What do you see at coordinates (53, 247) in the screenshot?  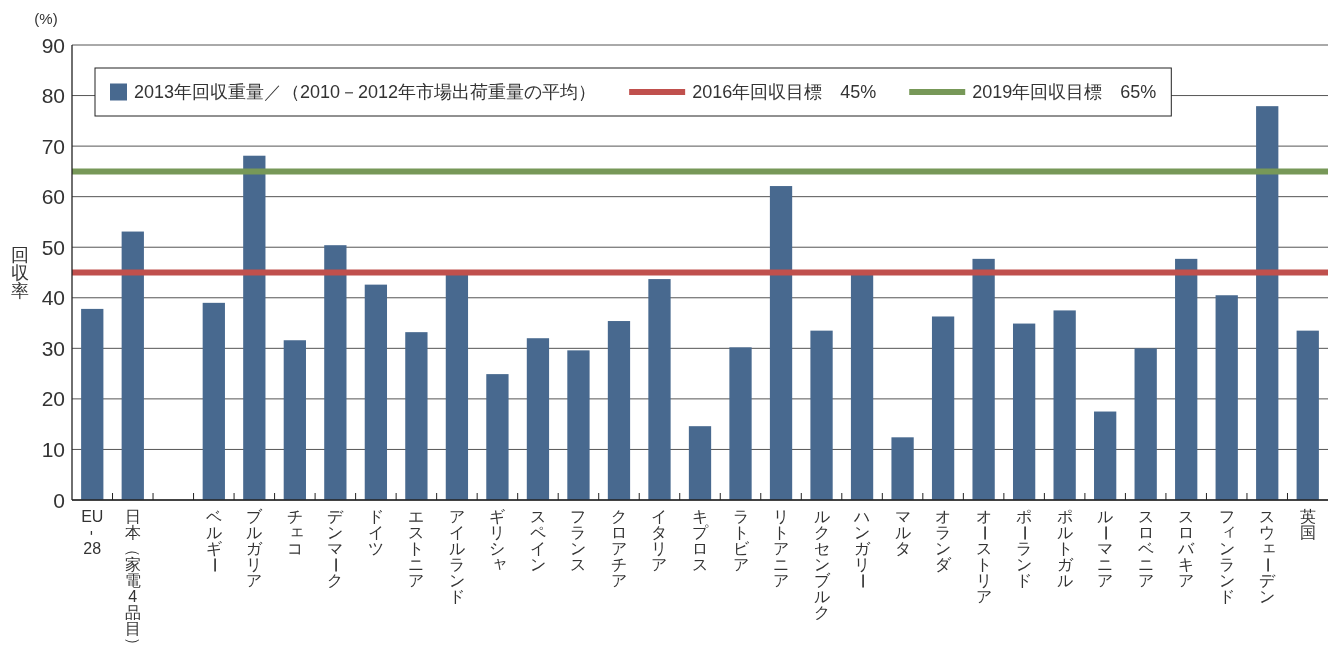 I see `y-tick-label: 50` at bounding box center [53, 247].